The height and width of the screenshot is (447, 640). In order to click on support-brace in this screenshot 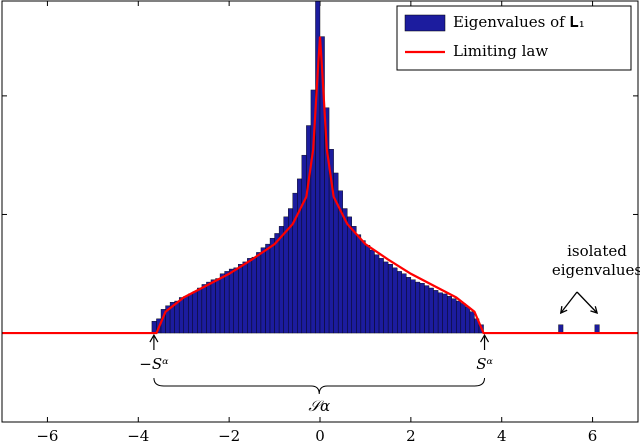, I will do `click(319, 386)`.